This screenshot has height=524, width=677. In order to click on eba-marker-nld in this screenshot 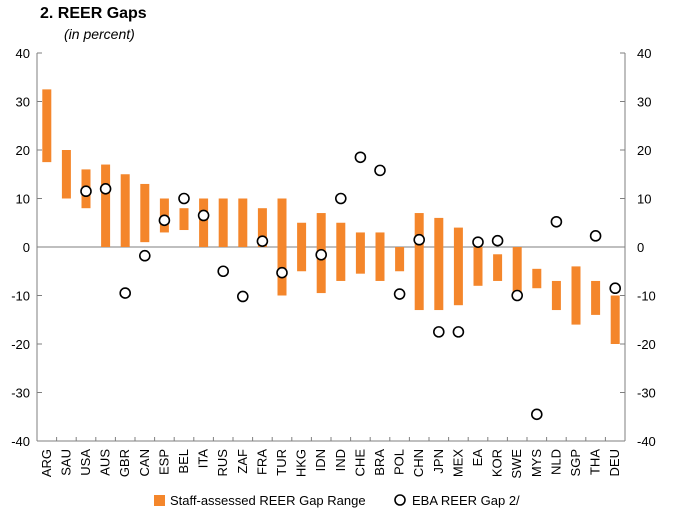, I will do `click(556, 221)`.